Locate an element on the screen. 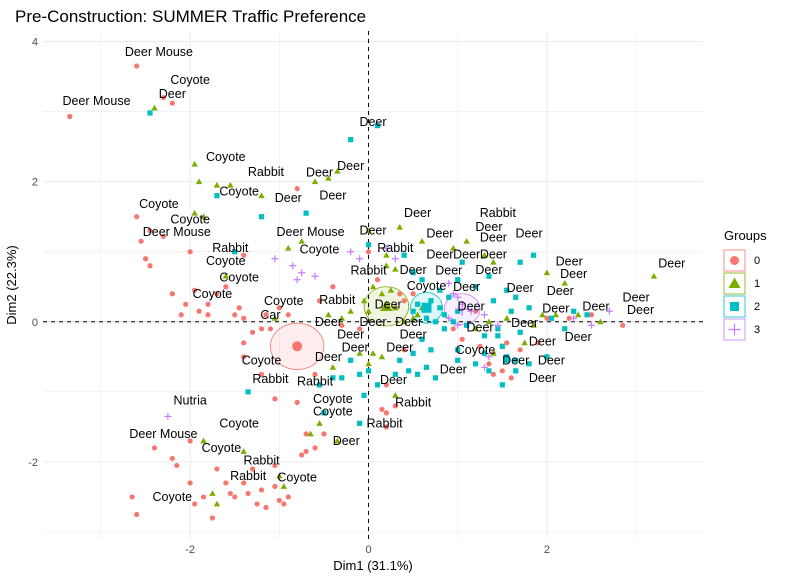 Image resolution: width=787 pixels, height=579 pixels. legend-label-3: 3 is located at coordinates (757, 330).